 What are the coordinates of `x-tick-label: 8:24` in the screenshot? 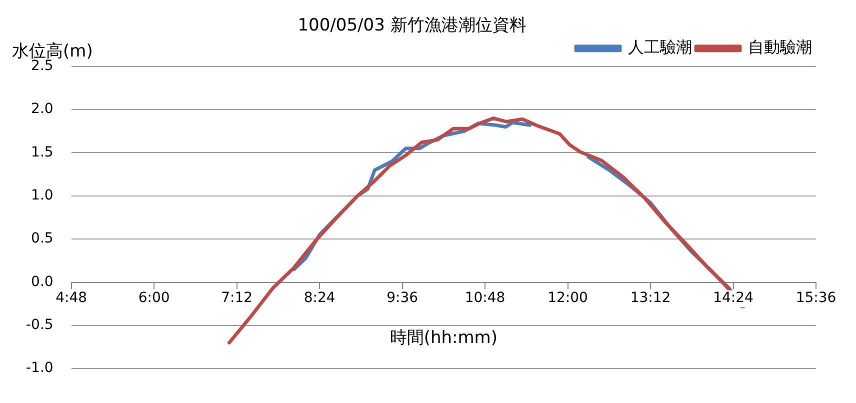 It's located at (320, 298).